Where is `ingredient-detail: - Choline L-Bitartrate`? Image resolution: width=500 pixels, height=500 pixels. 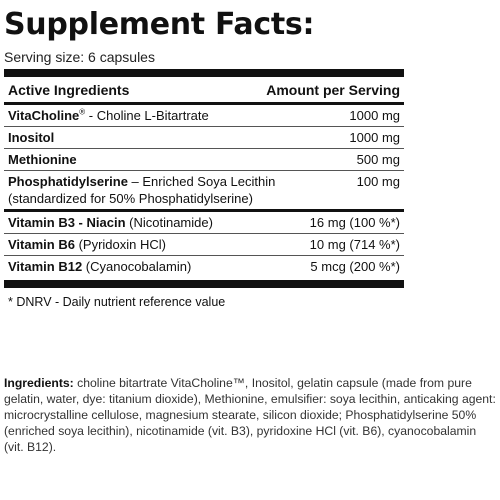 ingredient-detail: - Choline L-Bitartrate is located at coordinates (147, 115).